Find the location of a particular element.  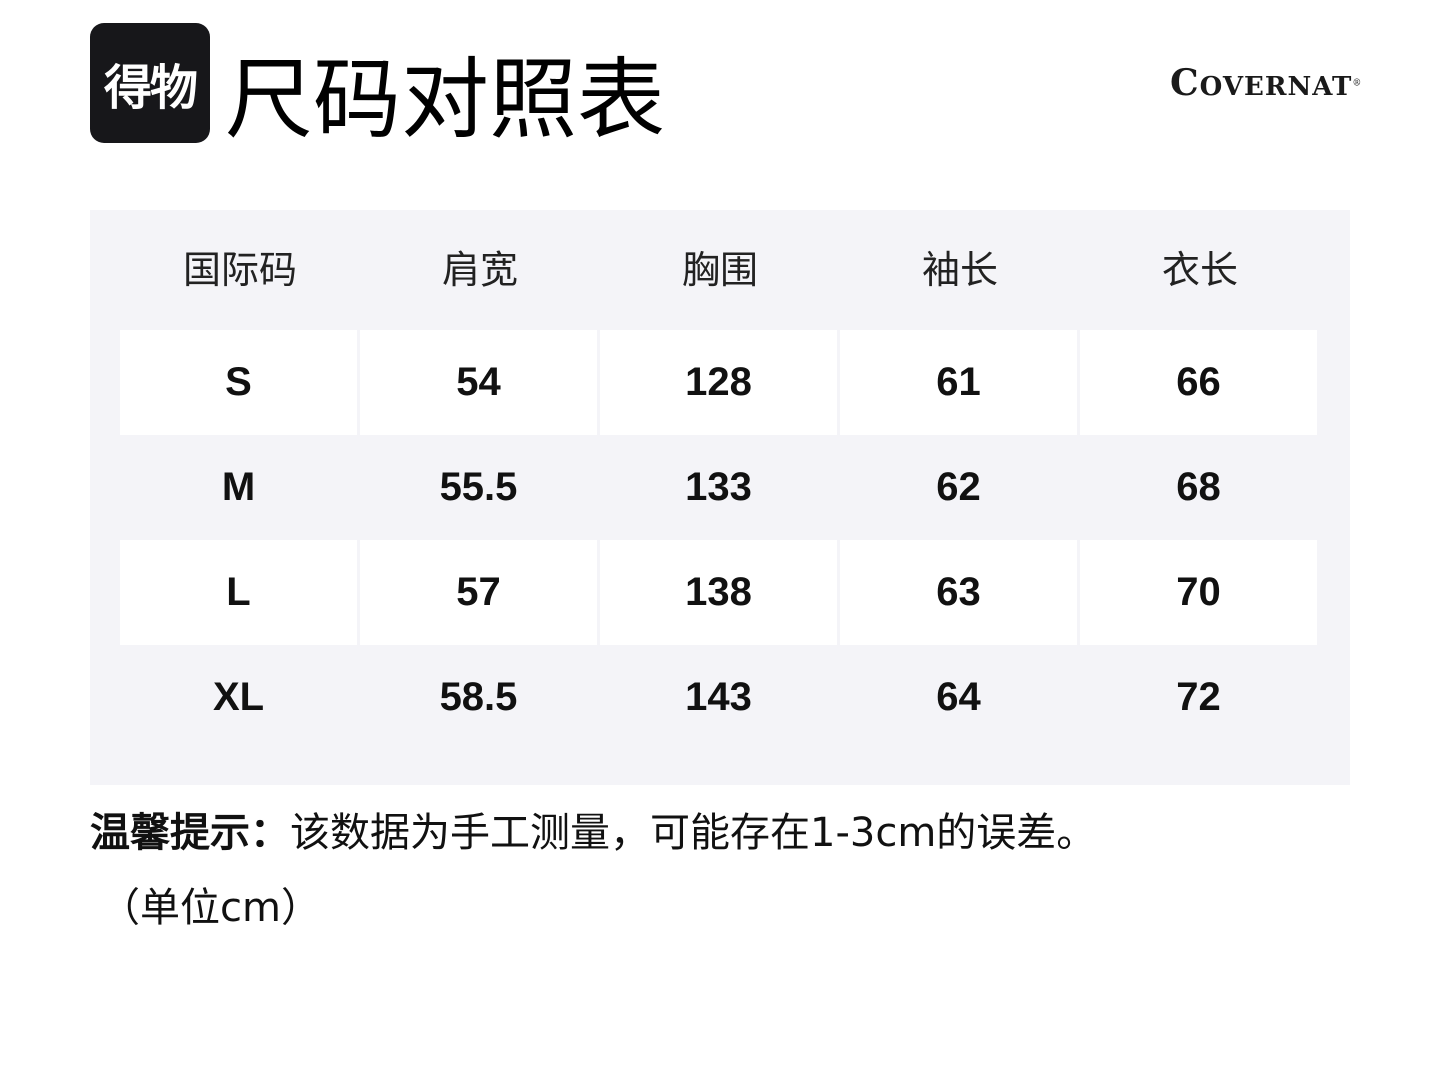

page-title: 尺码对照表 is located at coordinates (445, 99).